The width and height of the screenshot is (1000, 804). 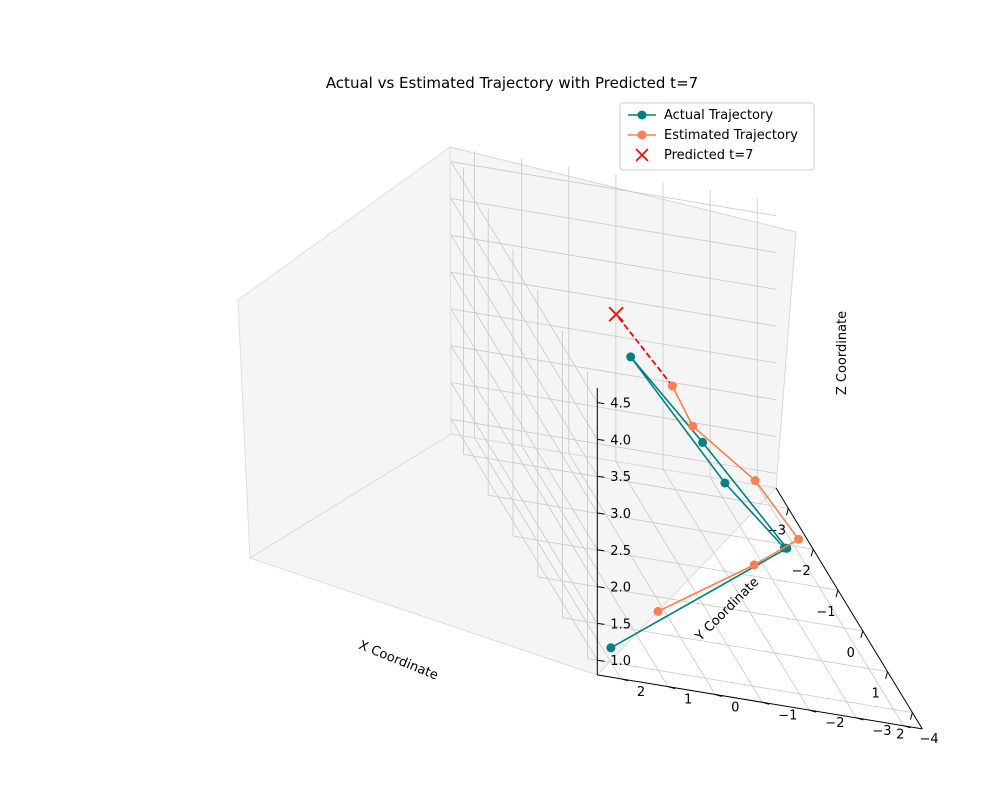 I want to click on y-tick-label: 1, so click(x=688, y=700).